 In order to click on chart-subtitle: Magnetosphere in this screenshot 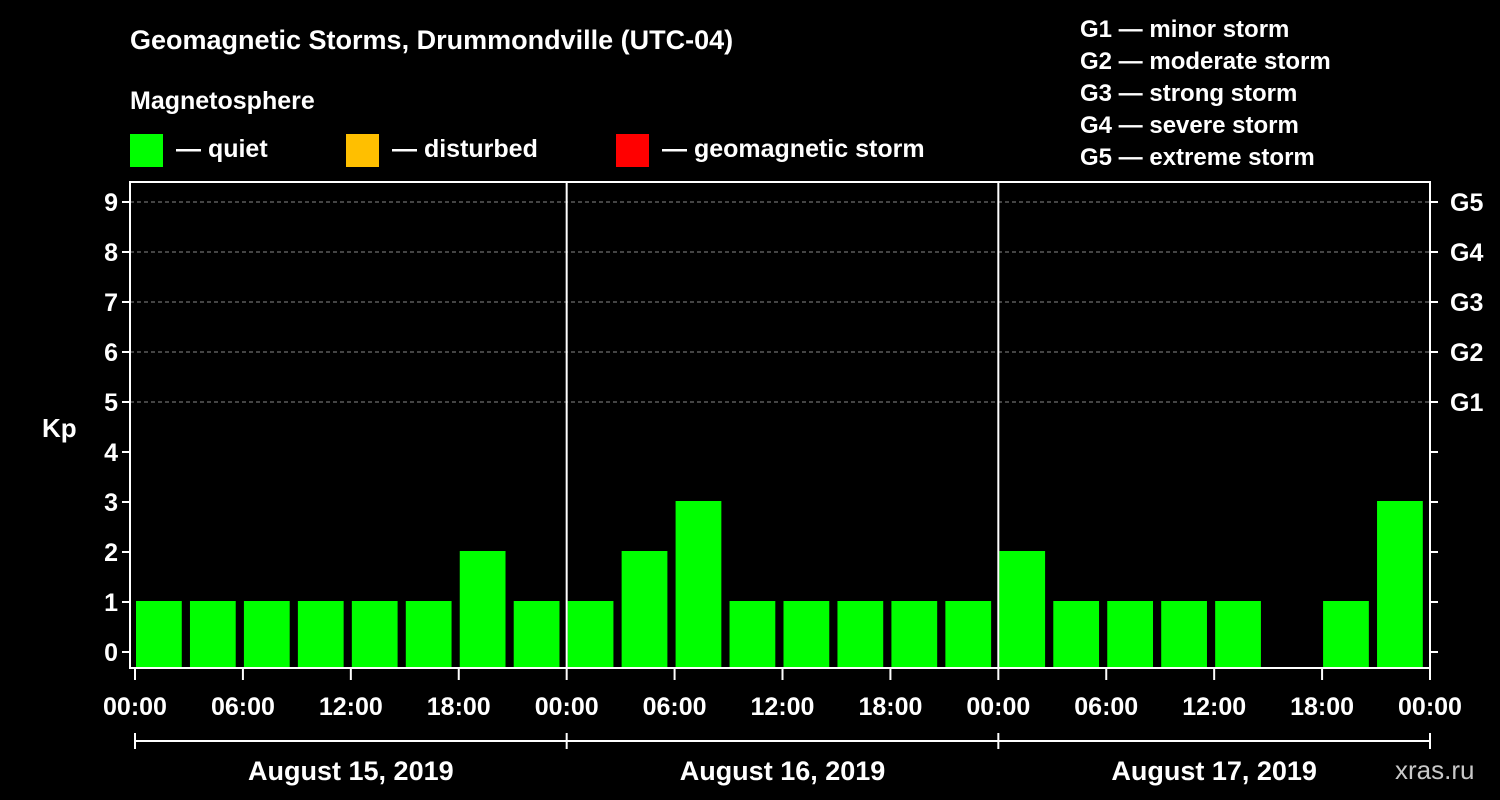, I will do `click(222, 101)`.